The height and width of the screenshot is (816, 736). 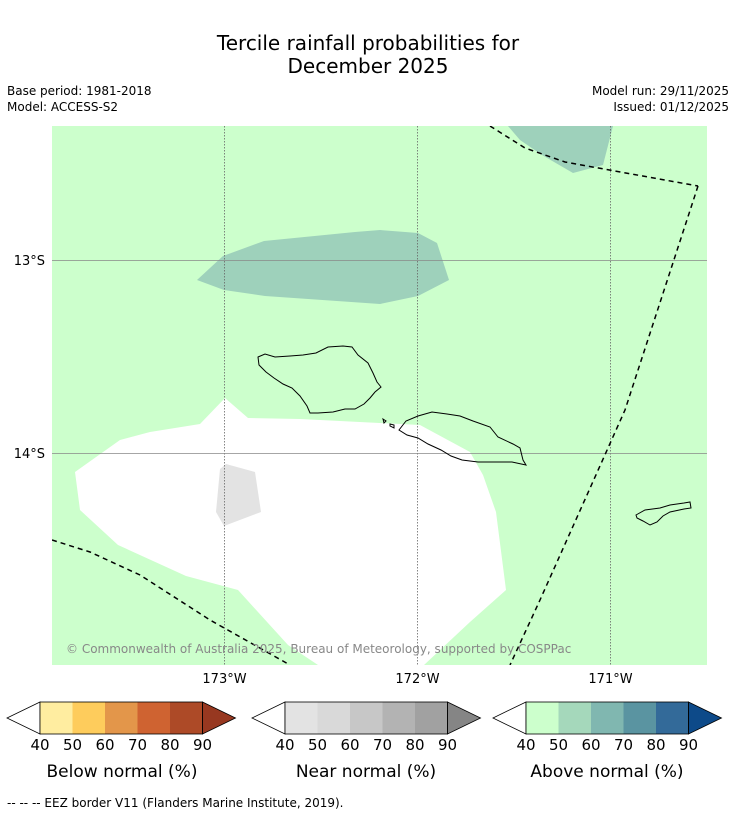 I want to click on above-normal-colorbar-outline, so click(x=607, y=718).